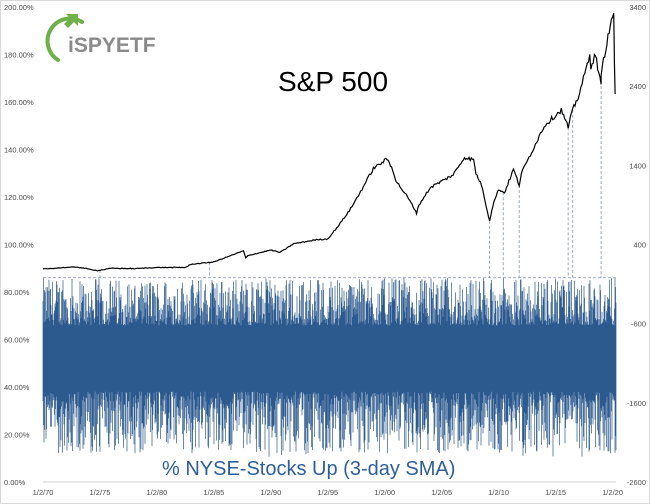 This screenshot has width=650, height=504. What do you see at coordinates (612, 492) in the screenshot?
I see `x-tick-label: 1/2/20` at bounding box center [612, 492].